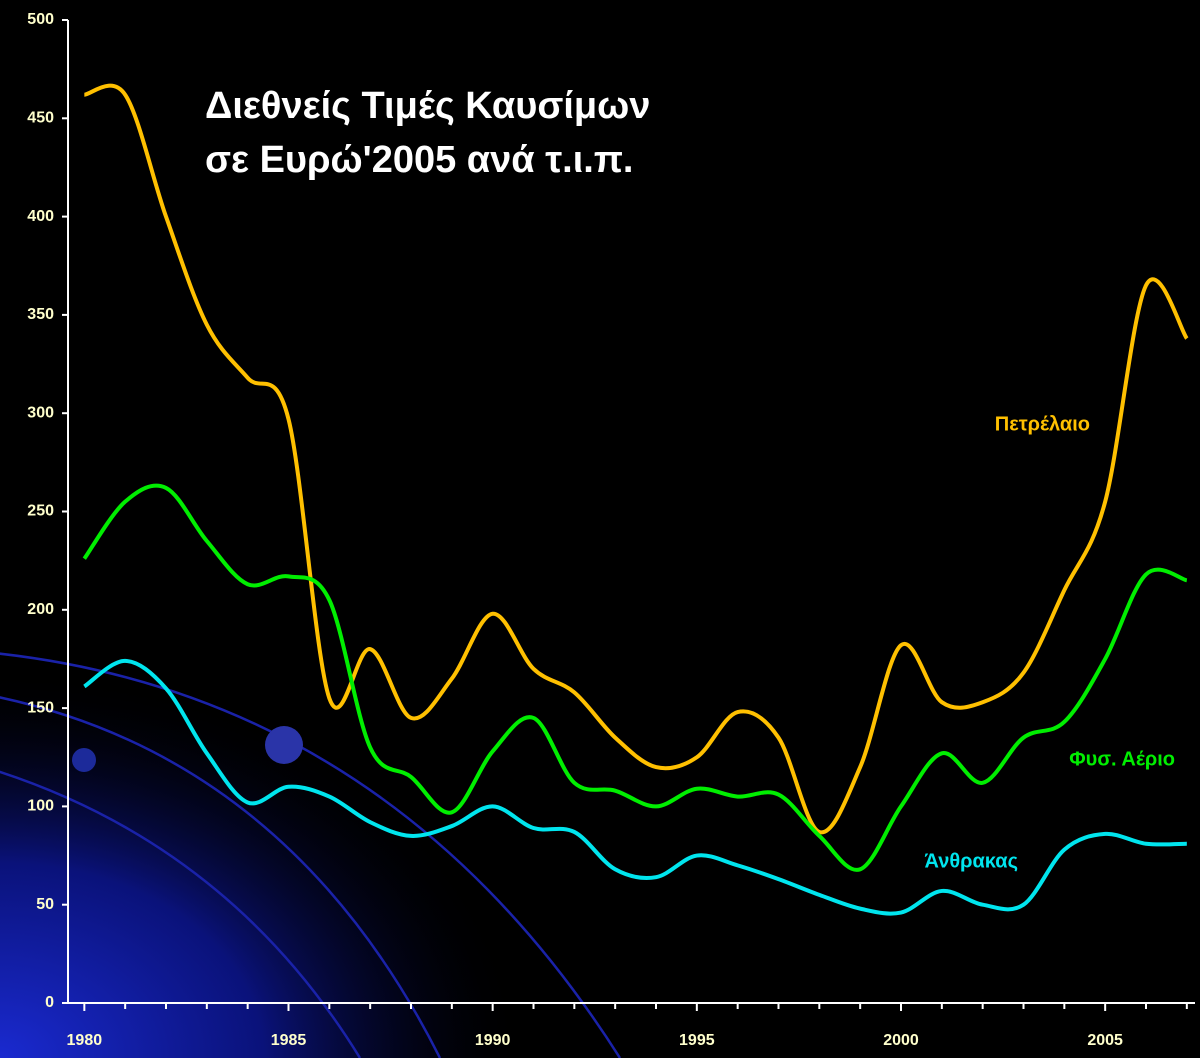 This screenshot has width=1200, height=1058. I want to click on series-label: Πετρέλαιο, so click(1042, 424).